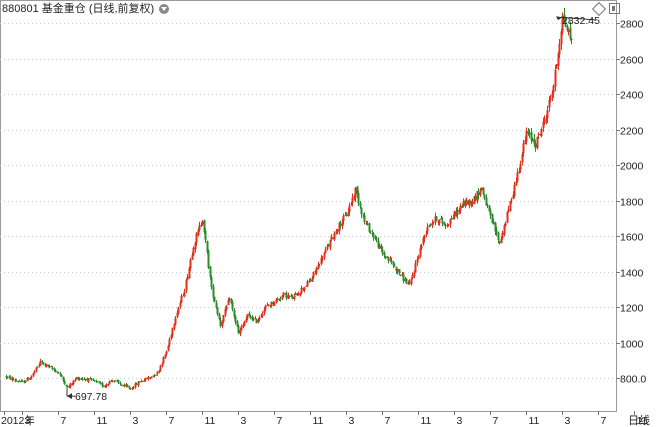  Describe the element at coordinates (632, 132) in the screenshot. I see `y-tick-label: 2200` at that location.